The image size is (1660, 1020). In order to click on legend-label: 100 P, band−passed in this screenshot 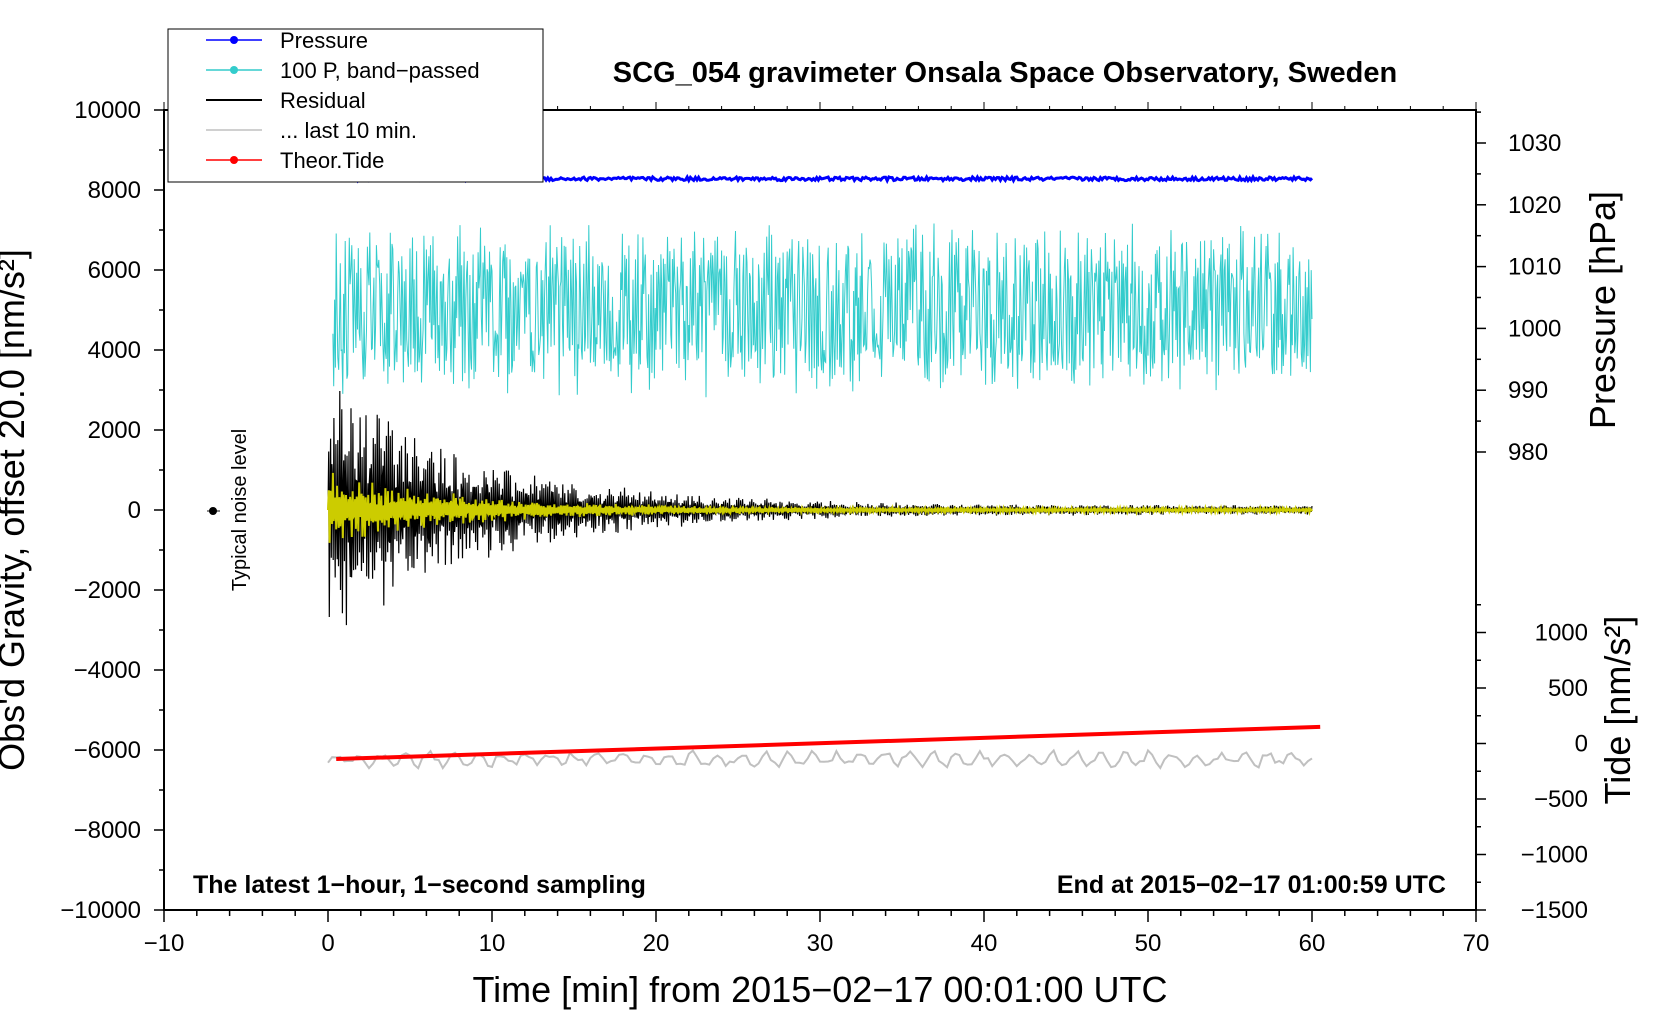, I will do `click(380, 70)`.